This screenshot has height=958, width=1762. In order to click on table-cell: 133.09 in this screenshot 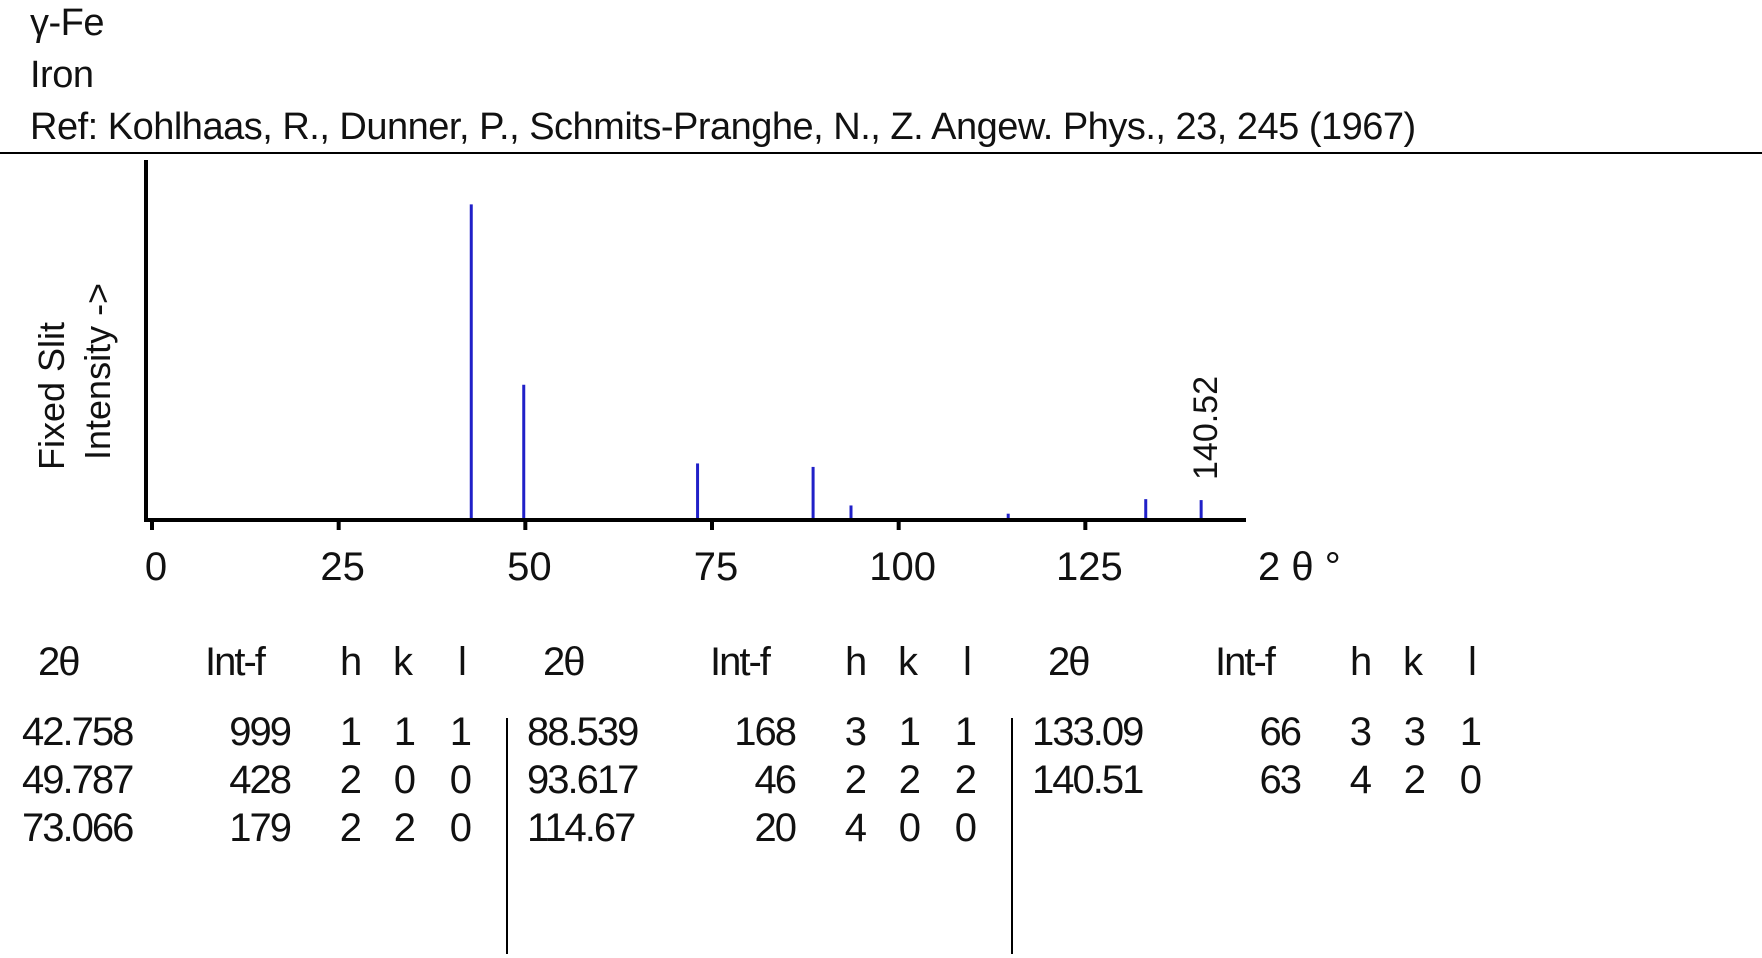, I will do `click(1088, 732)`.